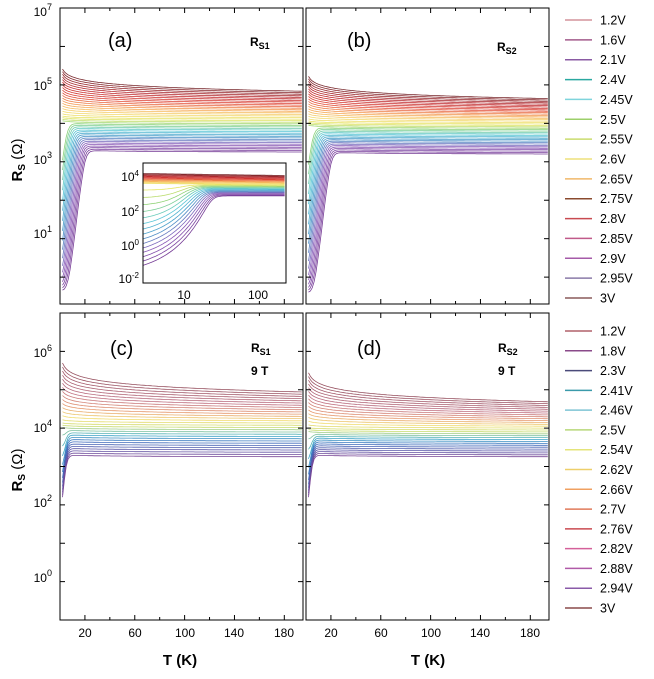  Describe the element at coordinates (616, 589) in the screenshot. I see `legend-entry-label: 2.94V` at that location.